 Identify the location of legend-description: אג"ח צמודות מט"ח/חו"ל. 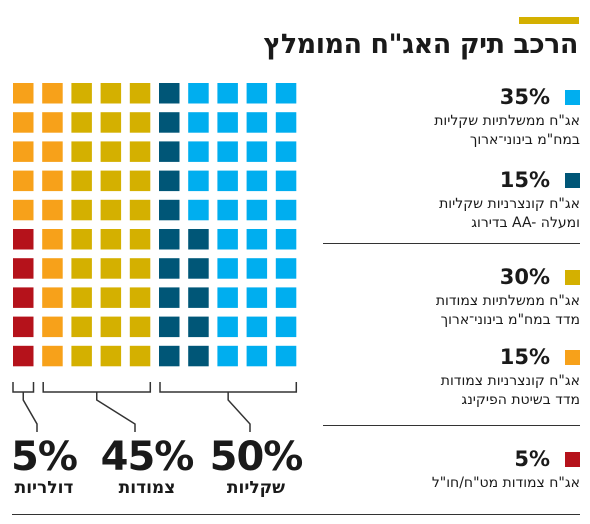
(455, 483).